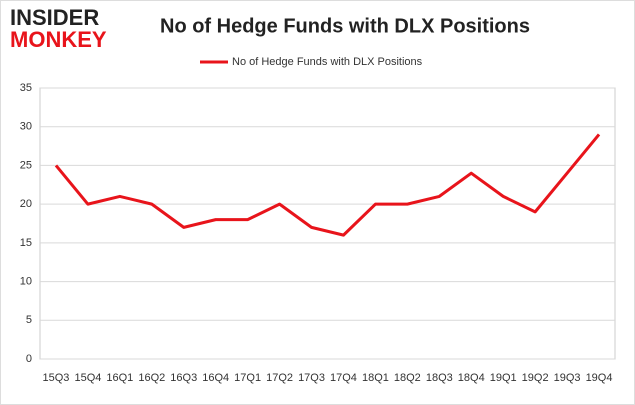 This screenshot has height=405, width=635. What do you see at coordinates (471, 378) in the screenshot?
I see `x-tick-label: 18Q4` at bounding box center [471, 378].